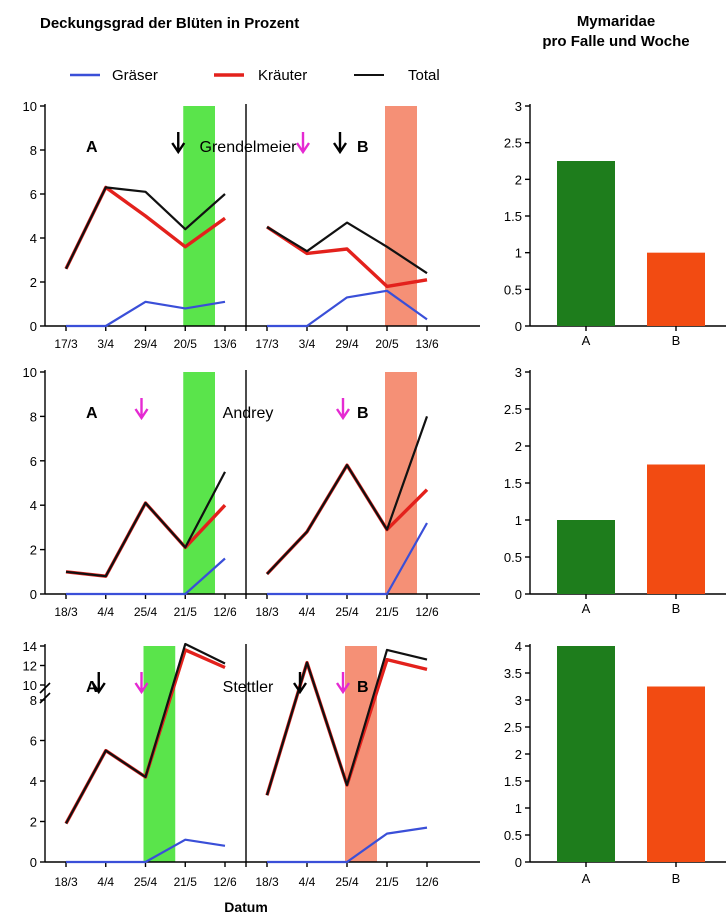 The image size is (726, 919). What do you see at coordinates (248, 413) in the screenshot?
I see `site-label: Andrey` at bounding box center [248, 413].